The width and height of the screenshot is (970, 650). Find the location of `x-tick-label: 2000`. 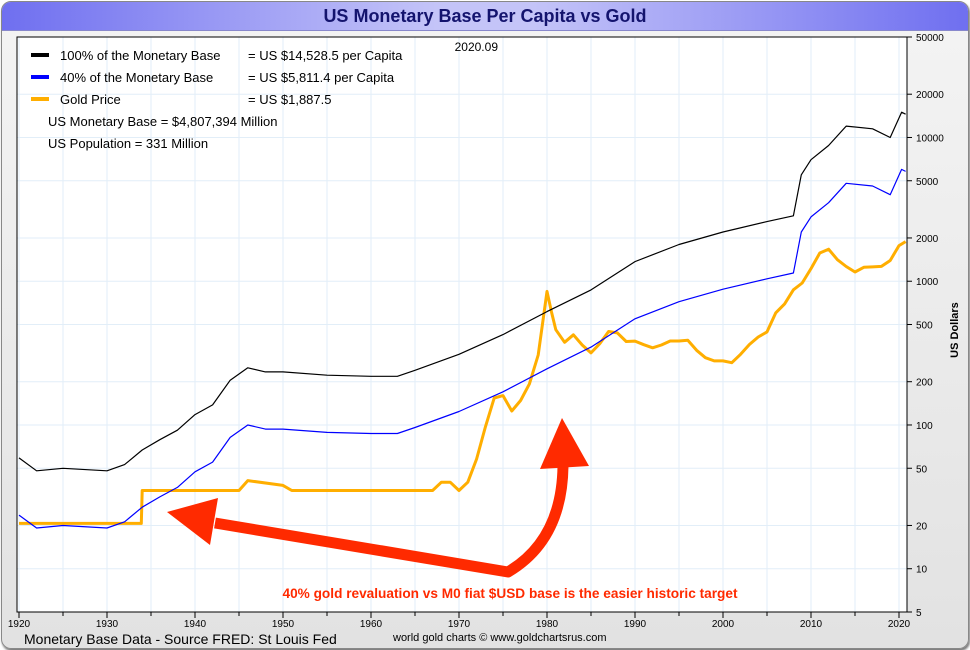

x-tick-label: 2000 is located at coordinates (723, 624).